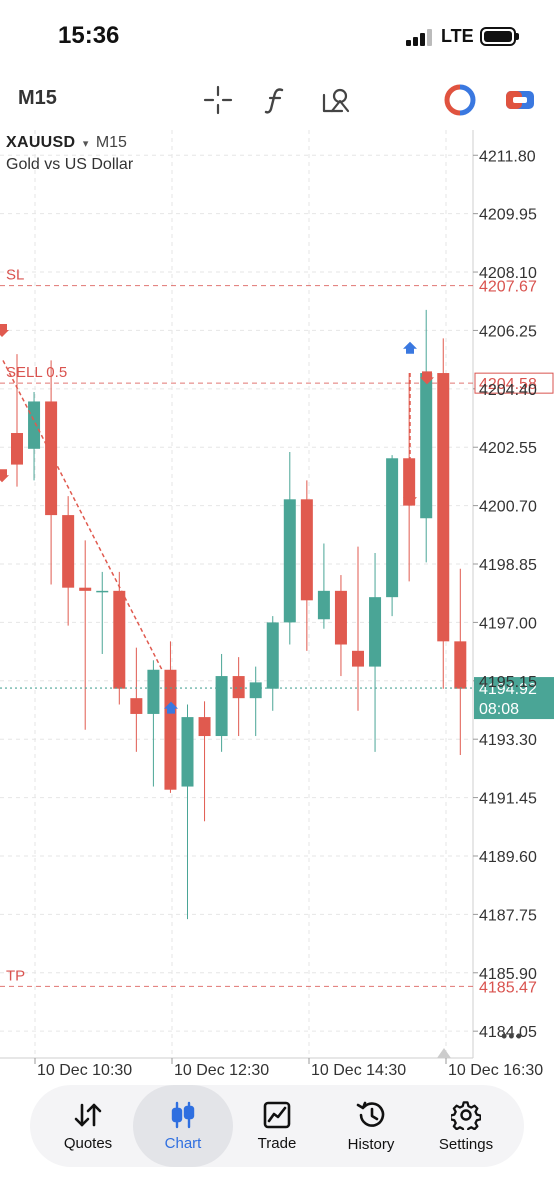 This screenshot has width=555, height=1200. I want to click on price-scale-label: 4206.25, so click(508, 331).